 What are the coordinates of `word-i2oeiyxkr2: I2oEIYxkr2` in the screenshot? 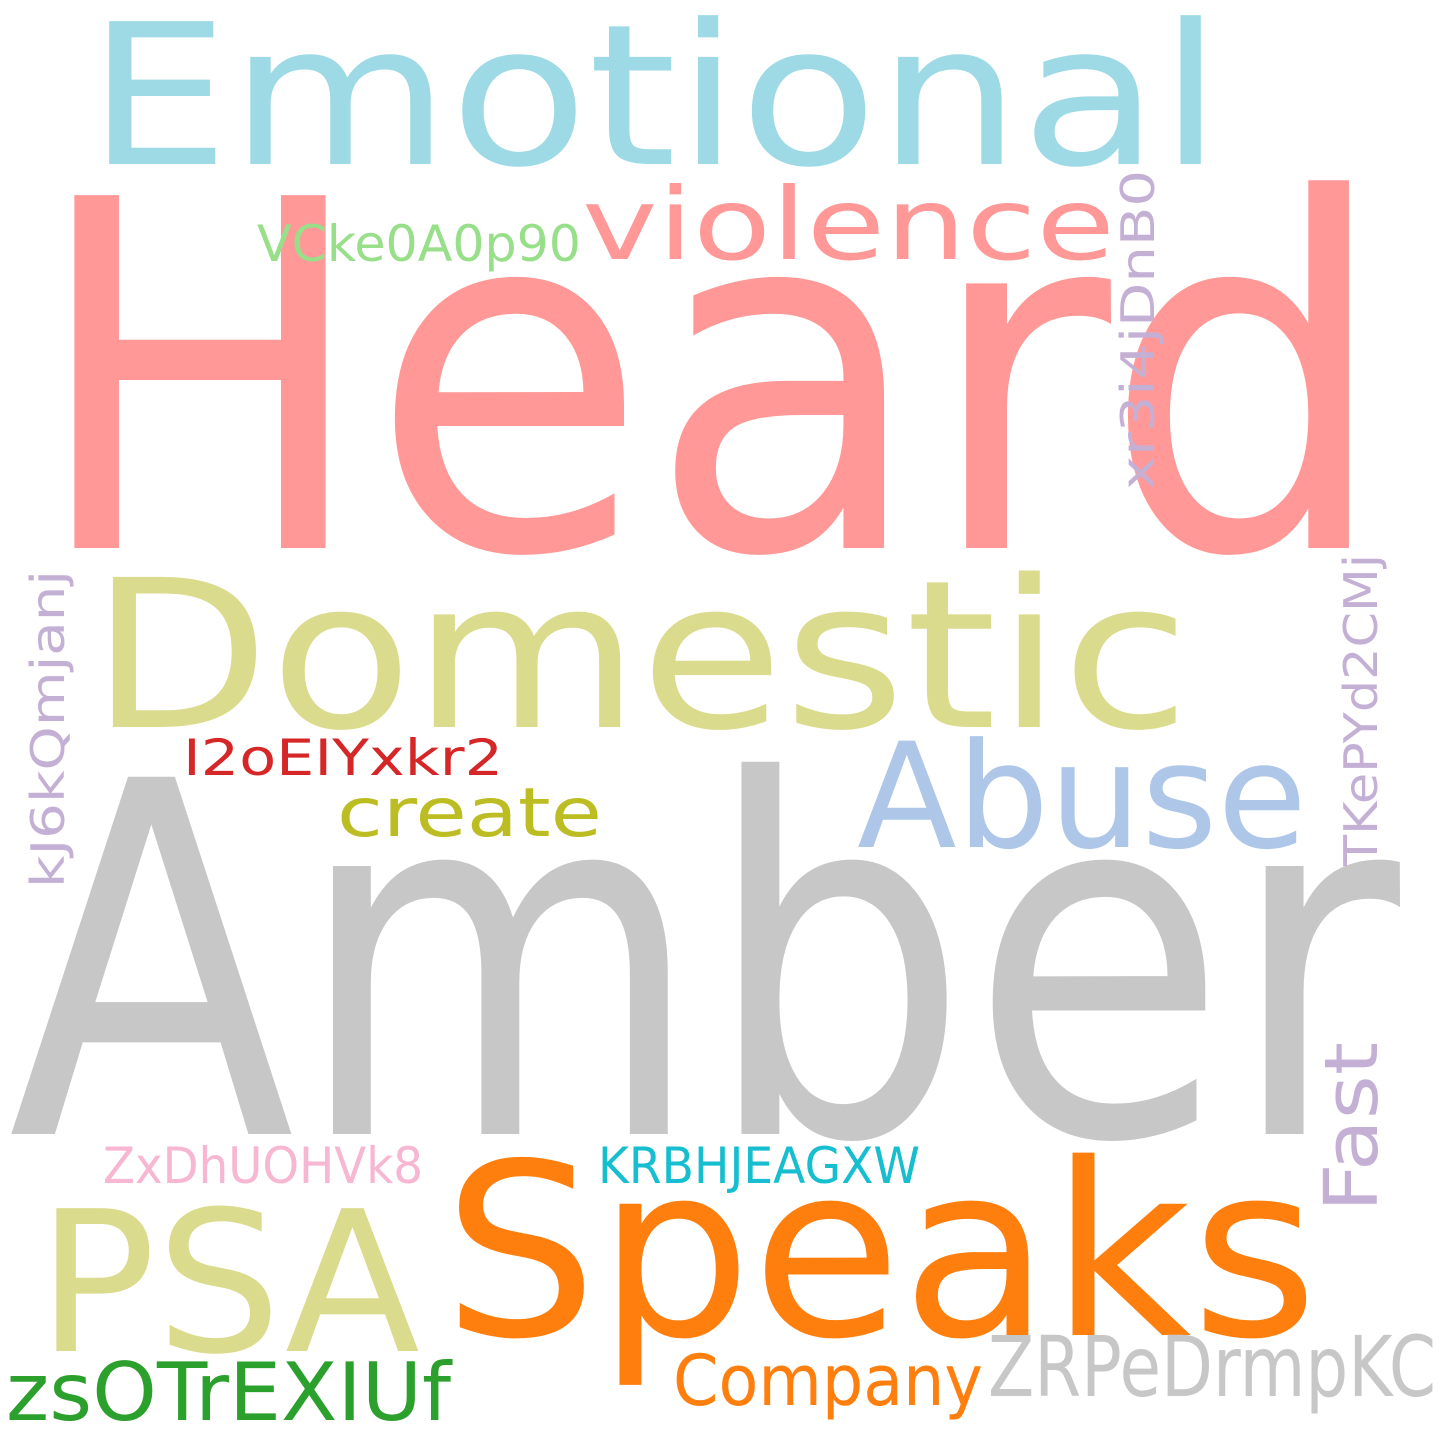 It's located at (343, 758).